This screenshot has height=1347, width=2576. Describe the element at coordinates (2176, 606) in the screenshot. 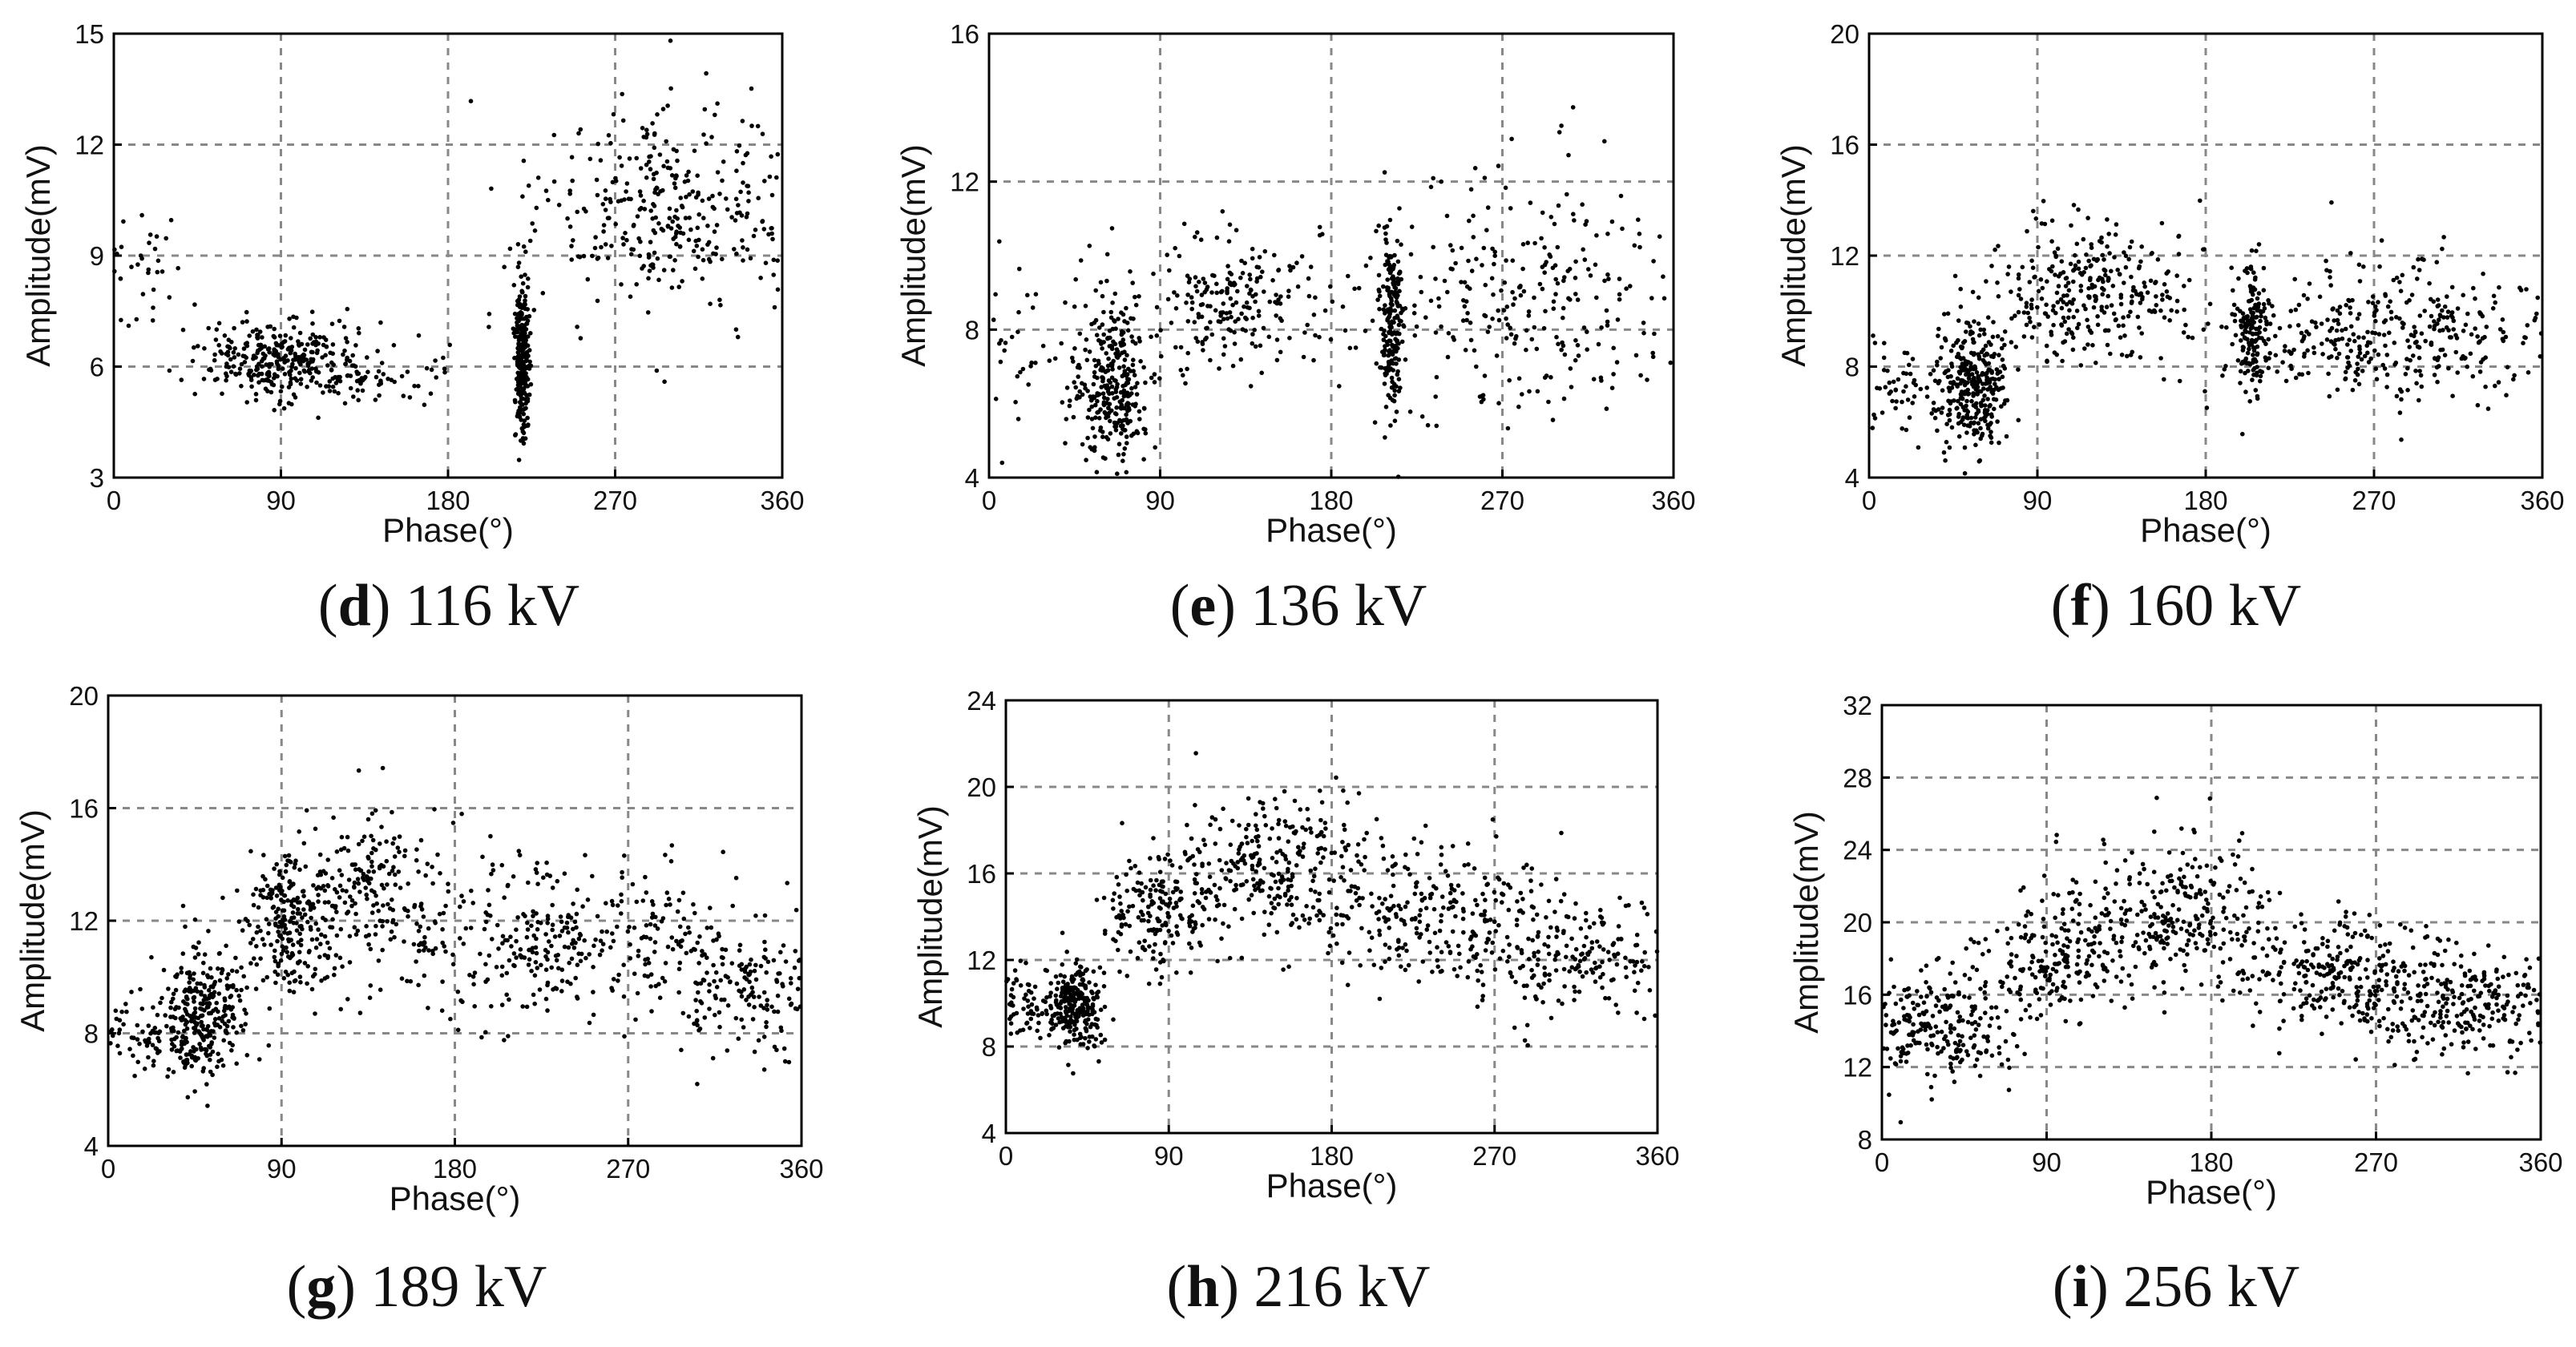

I see `panel-caption: (f) 160 kV` at that location.